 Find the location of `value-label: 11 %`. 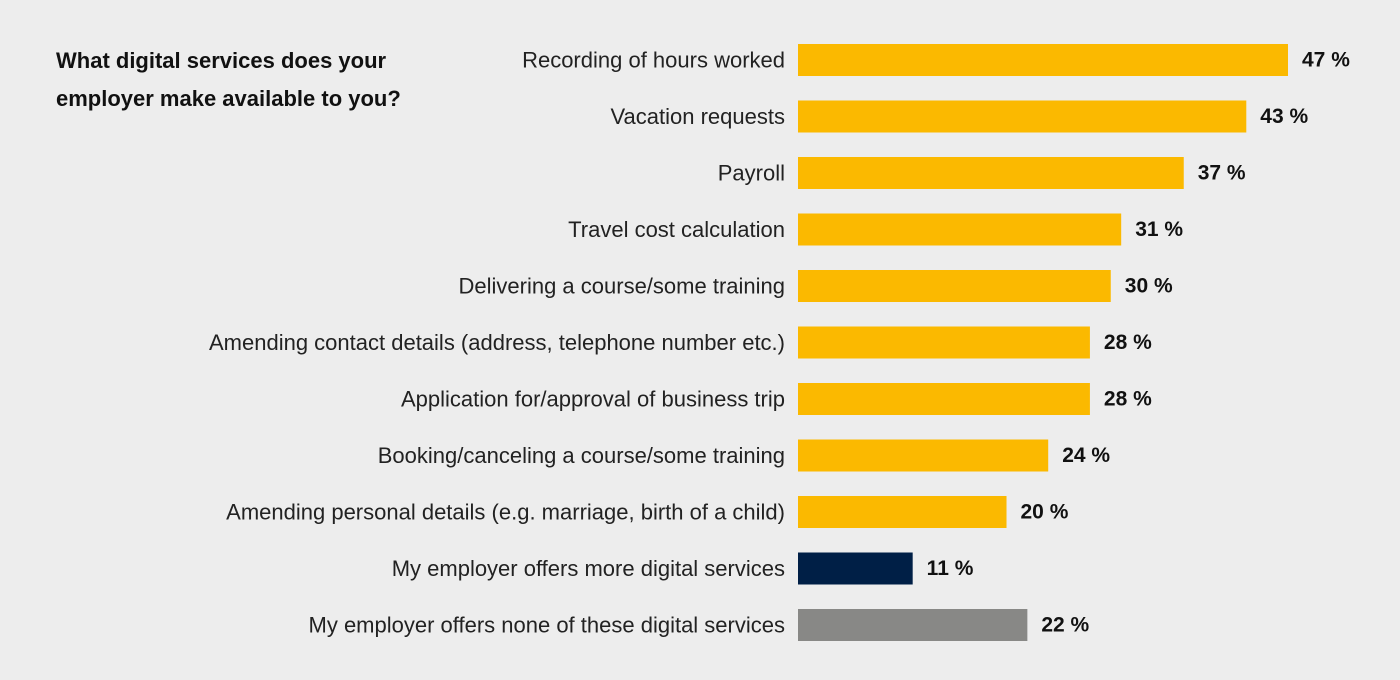

value-label: 11 % is located at coordinates (950, 568).